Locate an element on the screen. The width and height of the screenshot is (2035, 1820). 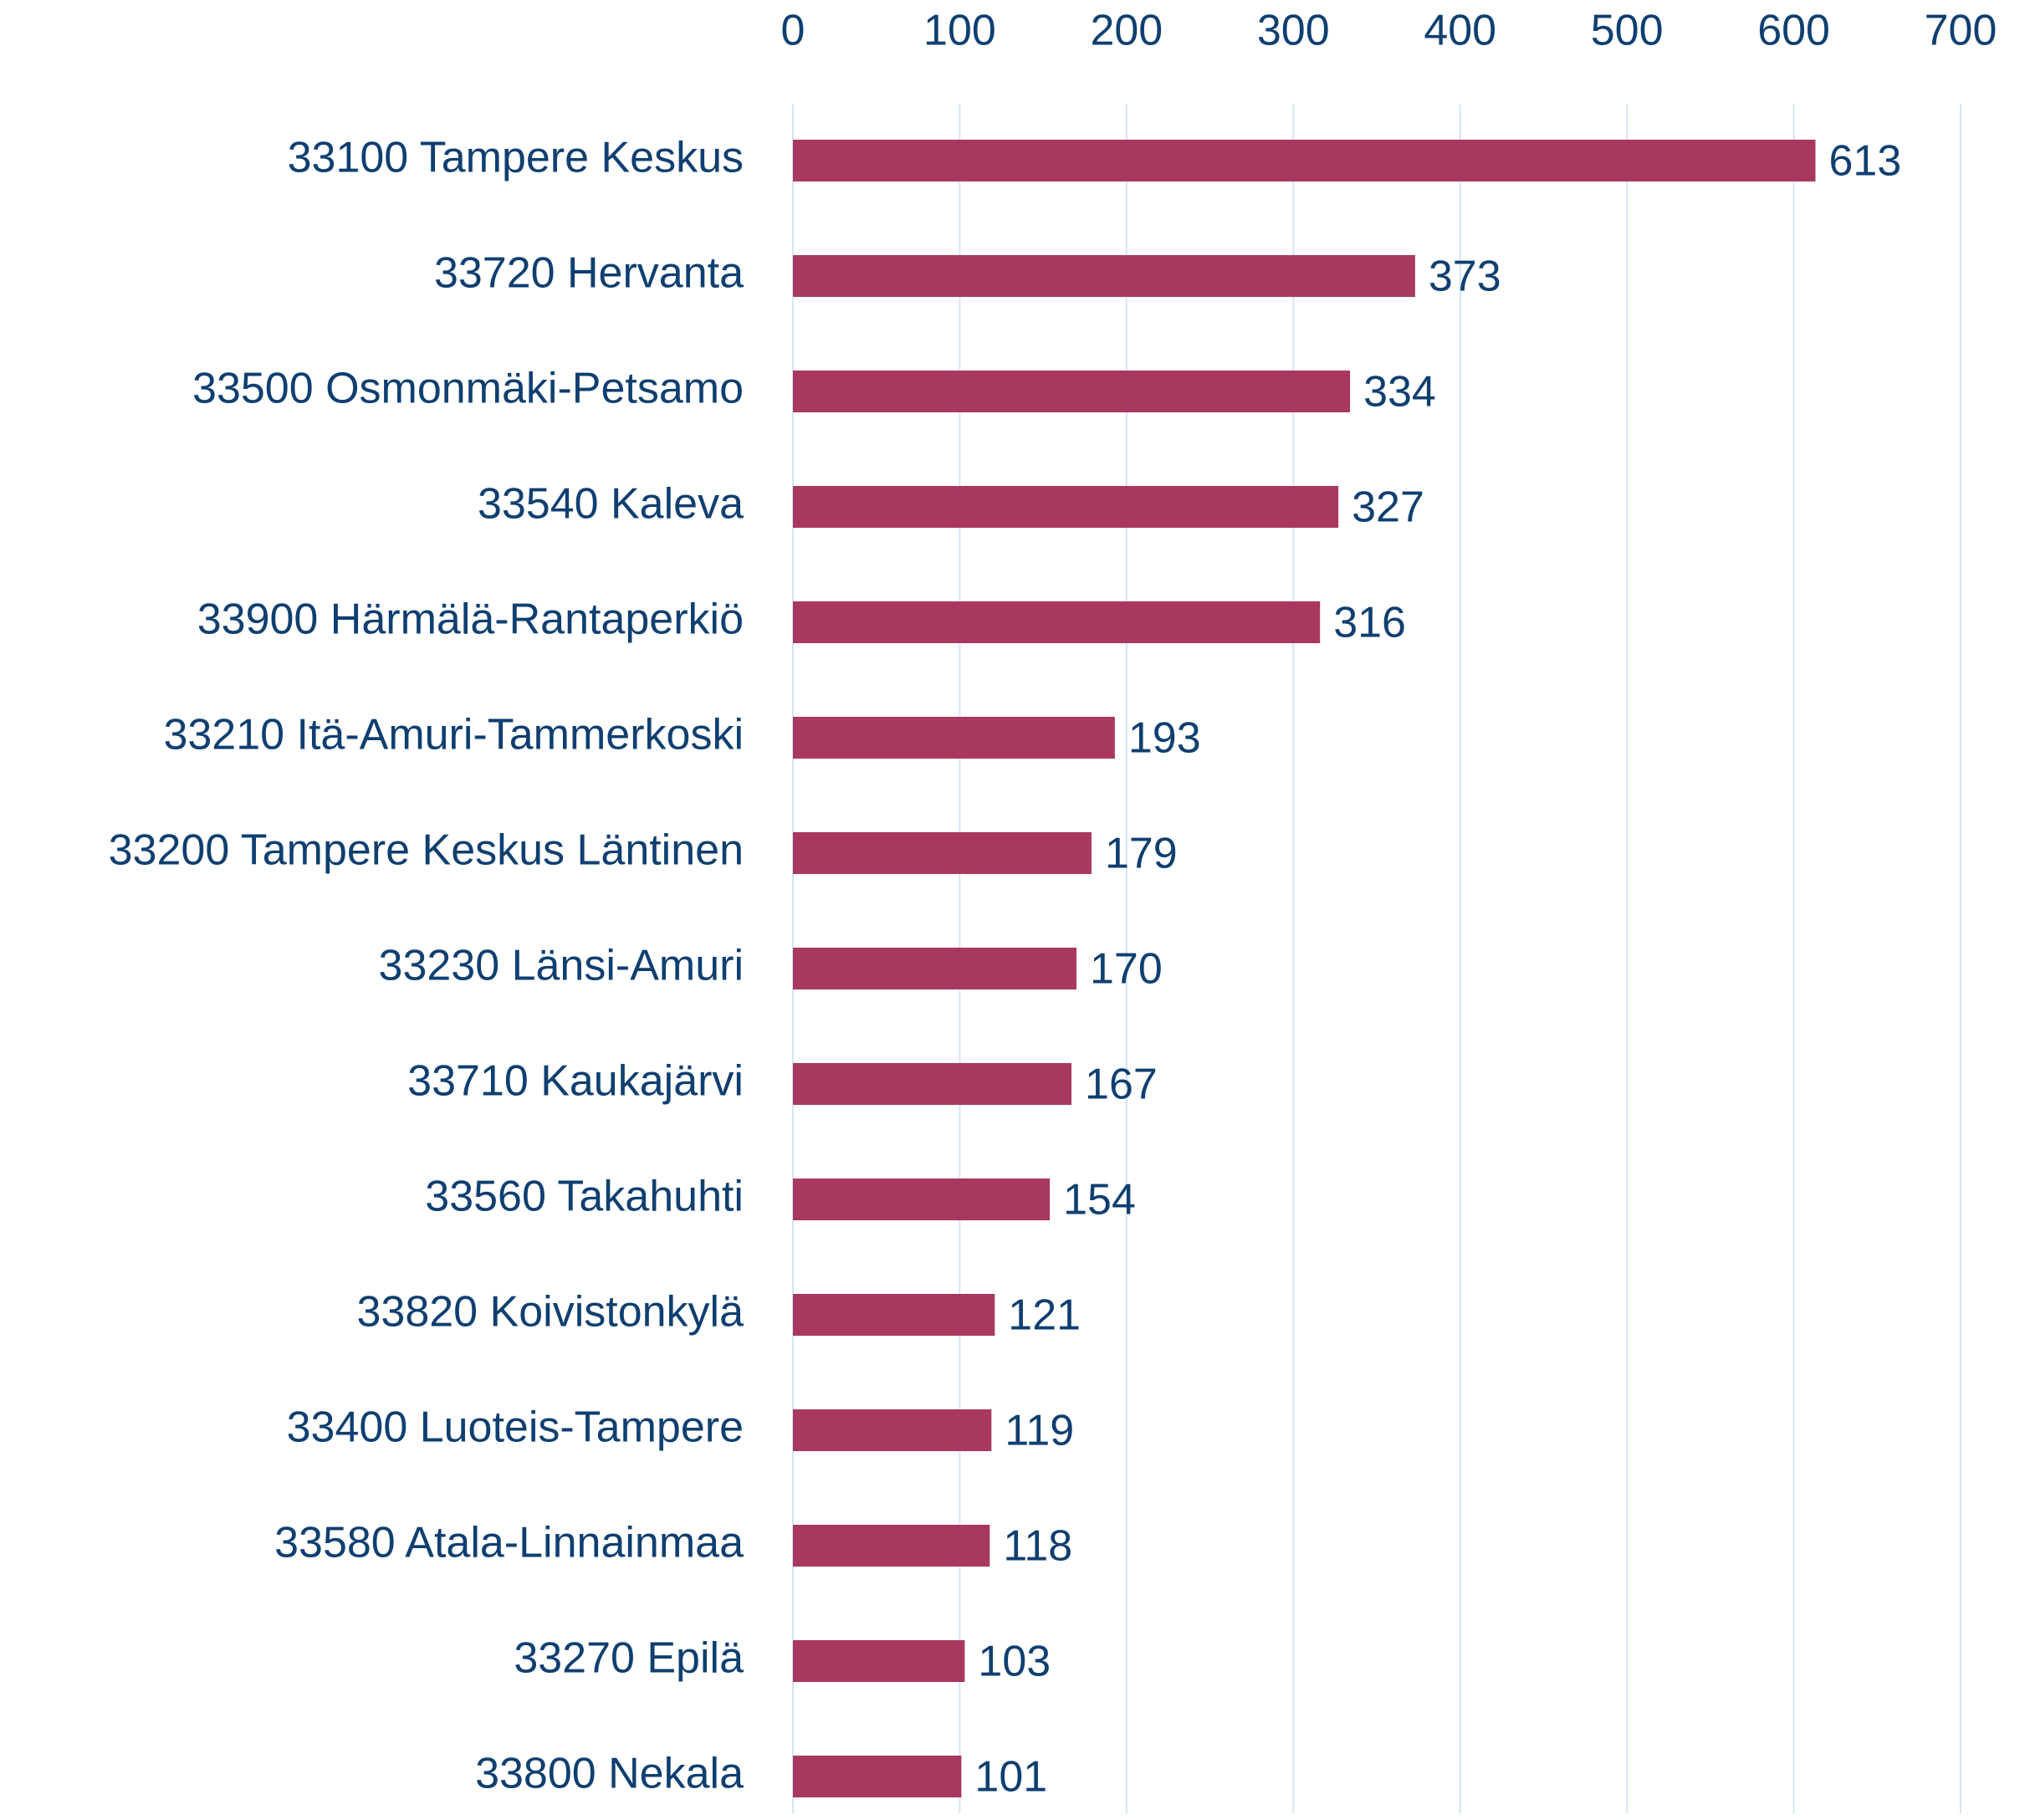
value-label: 373 is located at coordinates (1465, 277).